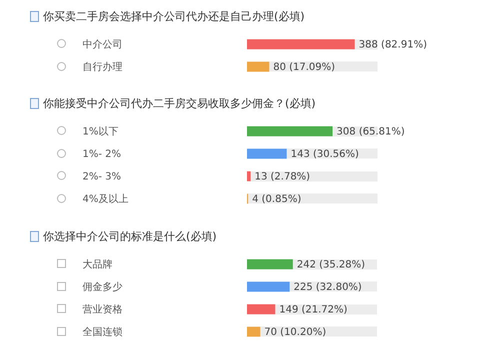 Image resolution: width=500 pixels, height=356 pixels. I want to click on data-label: 143 (30.56%), so click(325, 154).